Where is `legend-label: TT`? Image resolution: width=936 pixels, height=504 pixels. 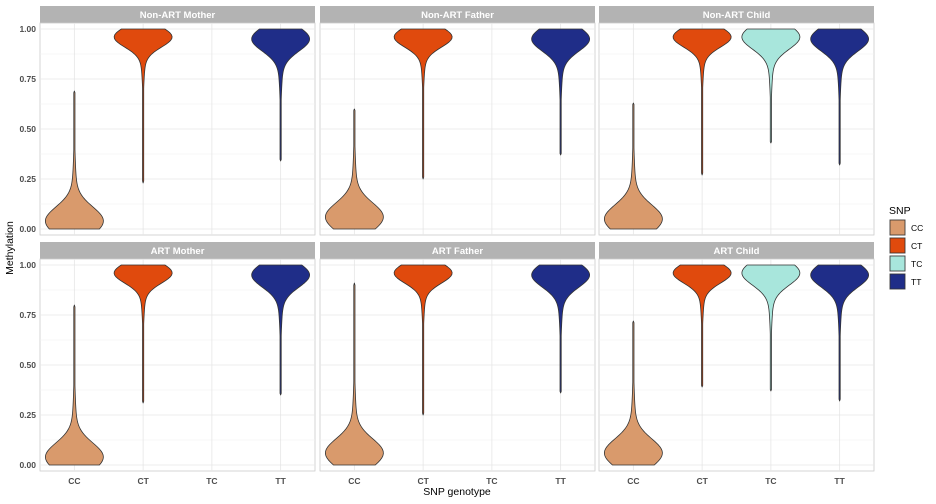
legend-label: TT is located at coordinates (916, 282).